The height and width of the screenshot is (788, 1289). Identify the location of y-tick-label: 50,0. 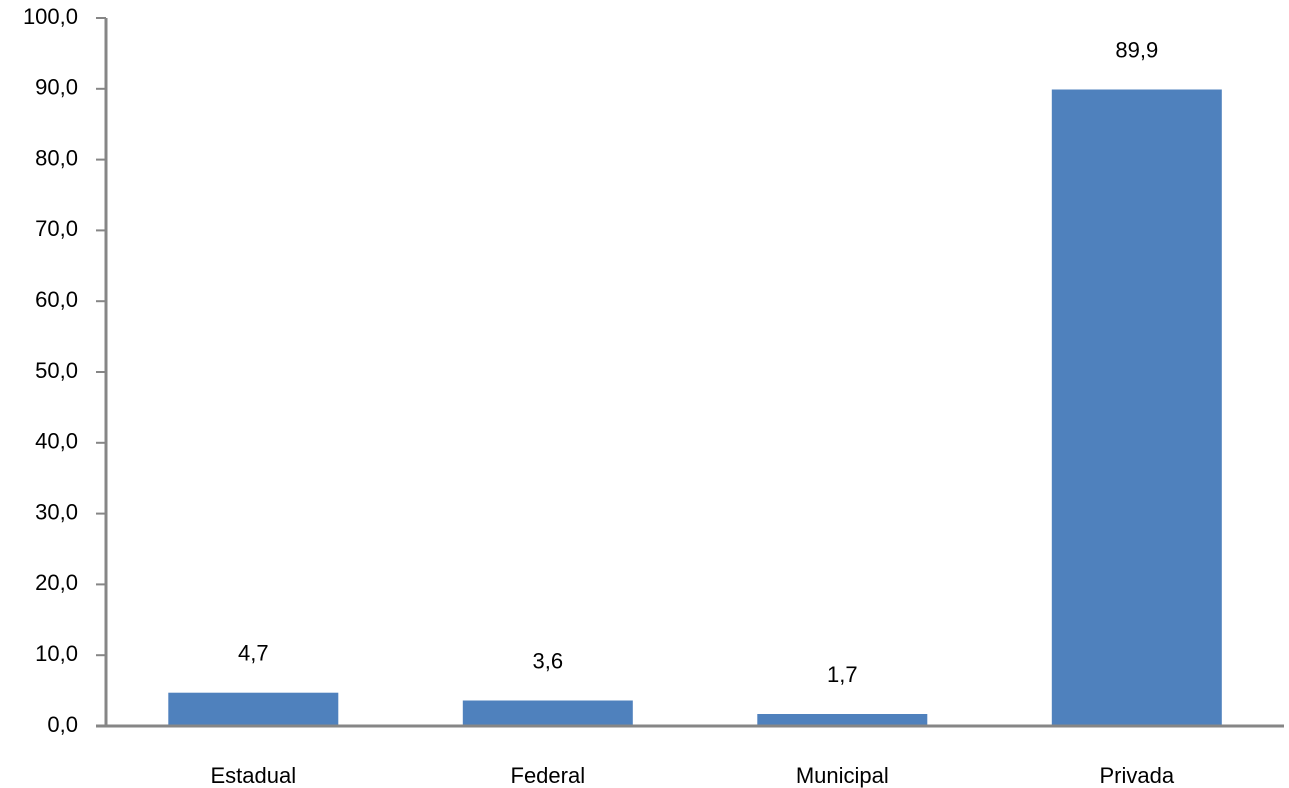
(56, 370).